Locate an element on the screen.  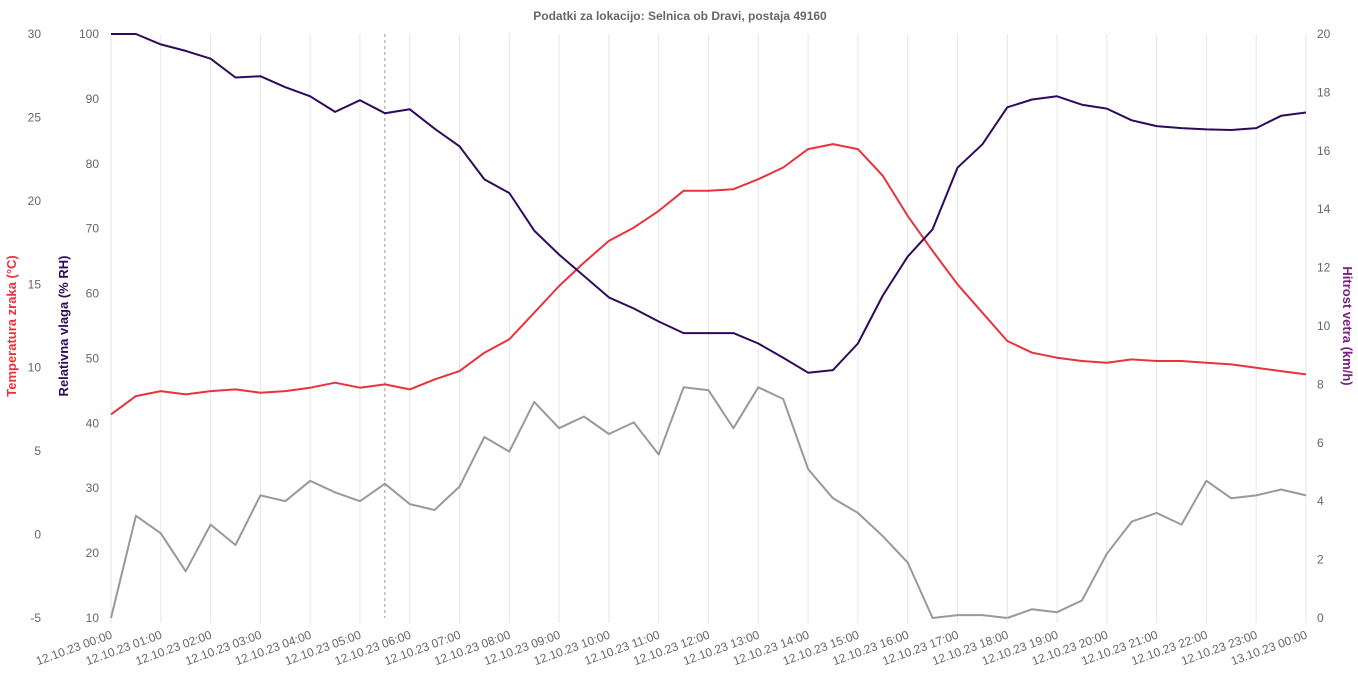
y-tick-label-wind: 2 is located at coordinates (1320, 560).